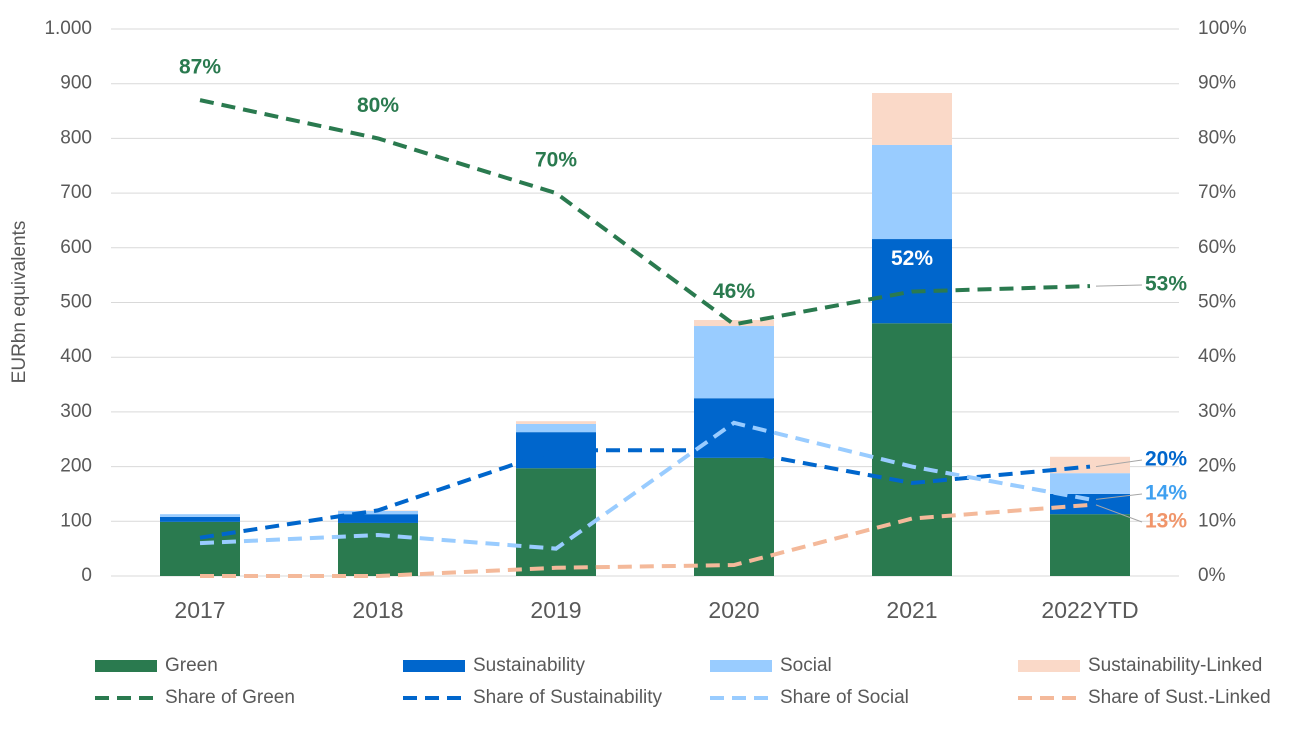  What do you see at coordinates (1217, 520) in the screenshot?
I see `y2-tick-label: 10%` at bounding box center [1217, 520].